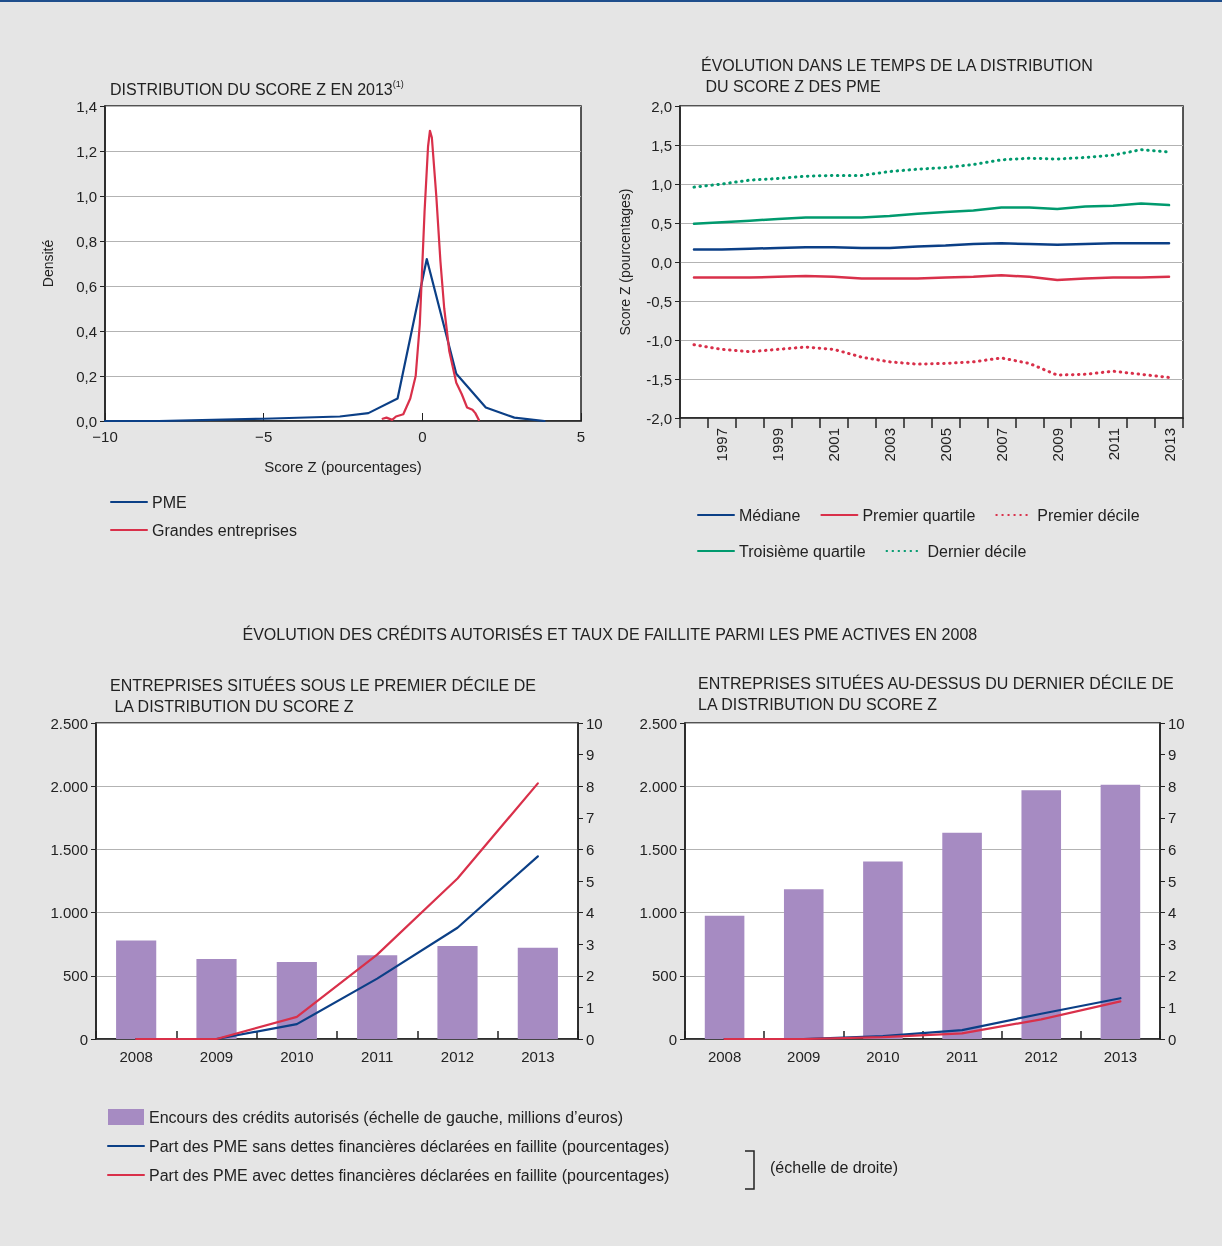  Describe the element at coordinates (386, 1117) in the screenshot. I see `legend-label: Encours des crédits autorisés (échelle de gauche, millions d’euros)` at that location.